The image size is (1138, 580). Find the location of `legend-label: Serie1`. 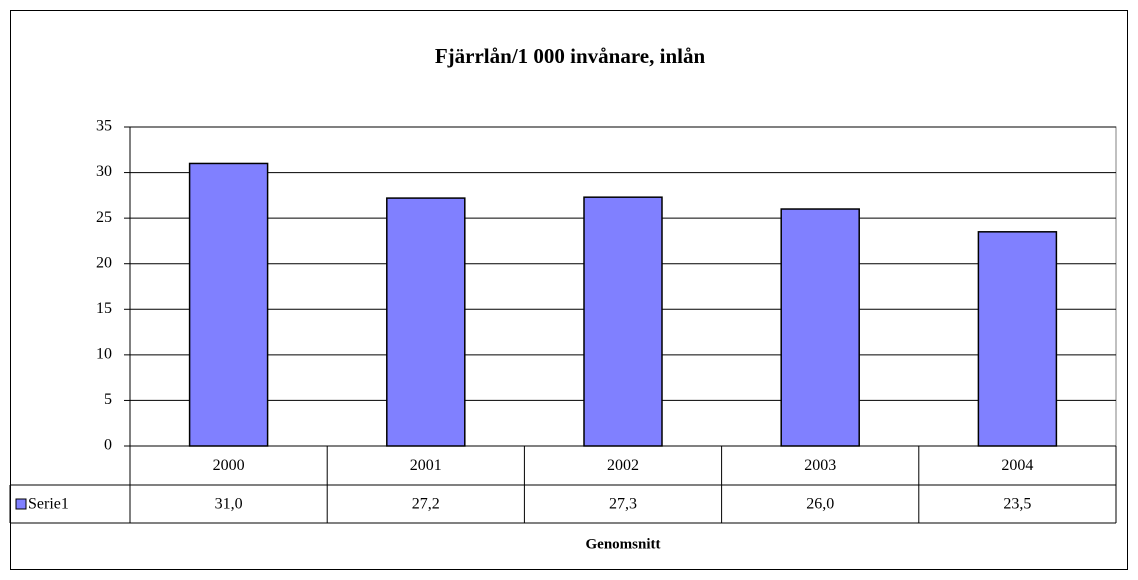

legend-label: Serie1 is located at coordinates (48, 504).